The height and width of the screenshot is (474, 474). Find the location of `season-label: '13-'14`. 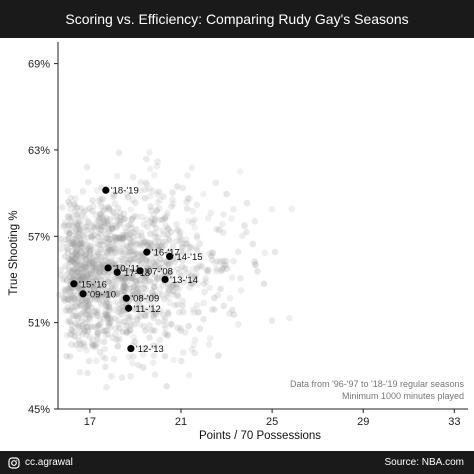

season-label: '13-'14 is located at coordinates (184, 280).